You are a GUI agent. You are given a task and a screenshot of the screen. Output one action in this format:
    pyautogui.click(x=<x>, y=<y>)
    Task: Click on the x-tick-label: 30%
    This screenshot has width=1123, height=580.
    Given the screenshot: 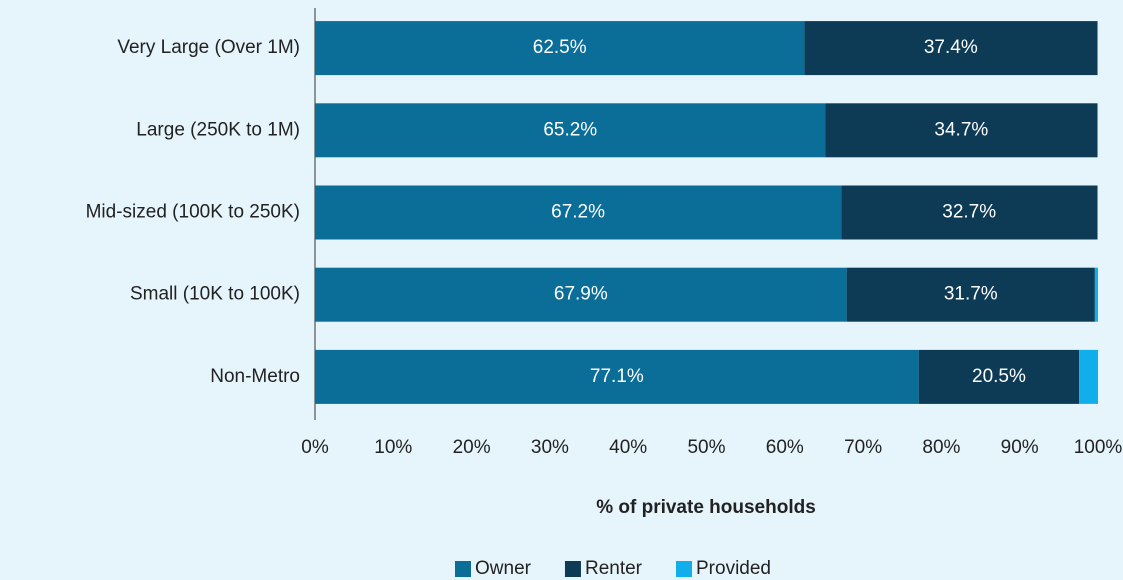 What is the action you would take?
    pyautogui.click(x=550, y=447)
    